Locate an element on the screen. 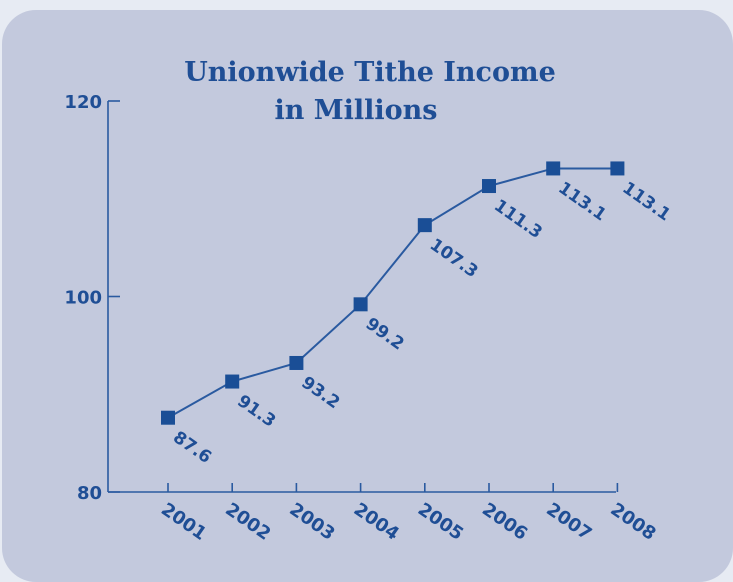 The width and height of the screenshot is (733, 582). x-tick-label: 2003 is located at coordinates (312, 522).